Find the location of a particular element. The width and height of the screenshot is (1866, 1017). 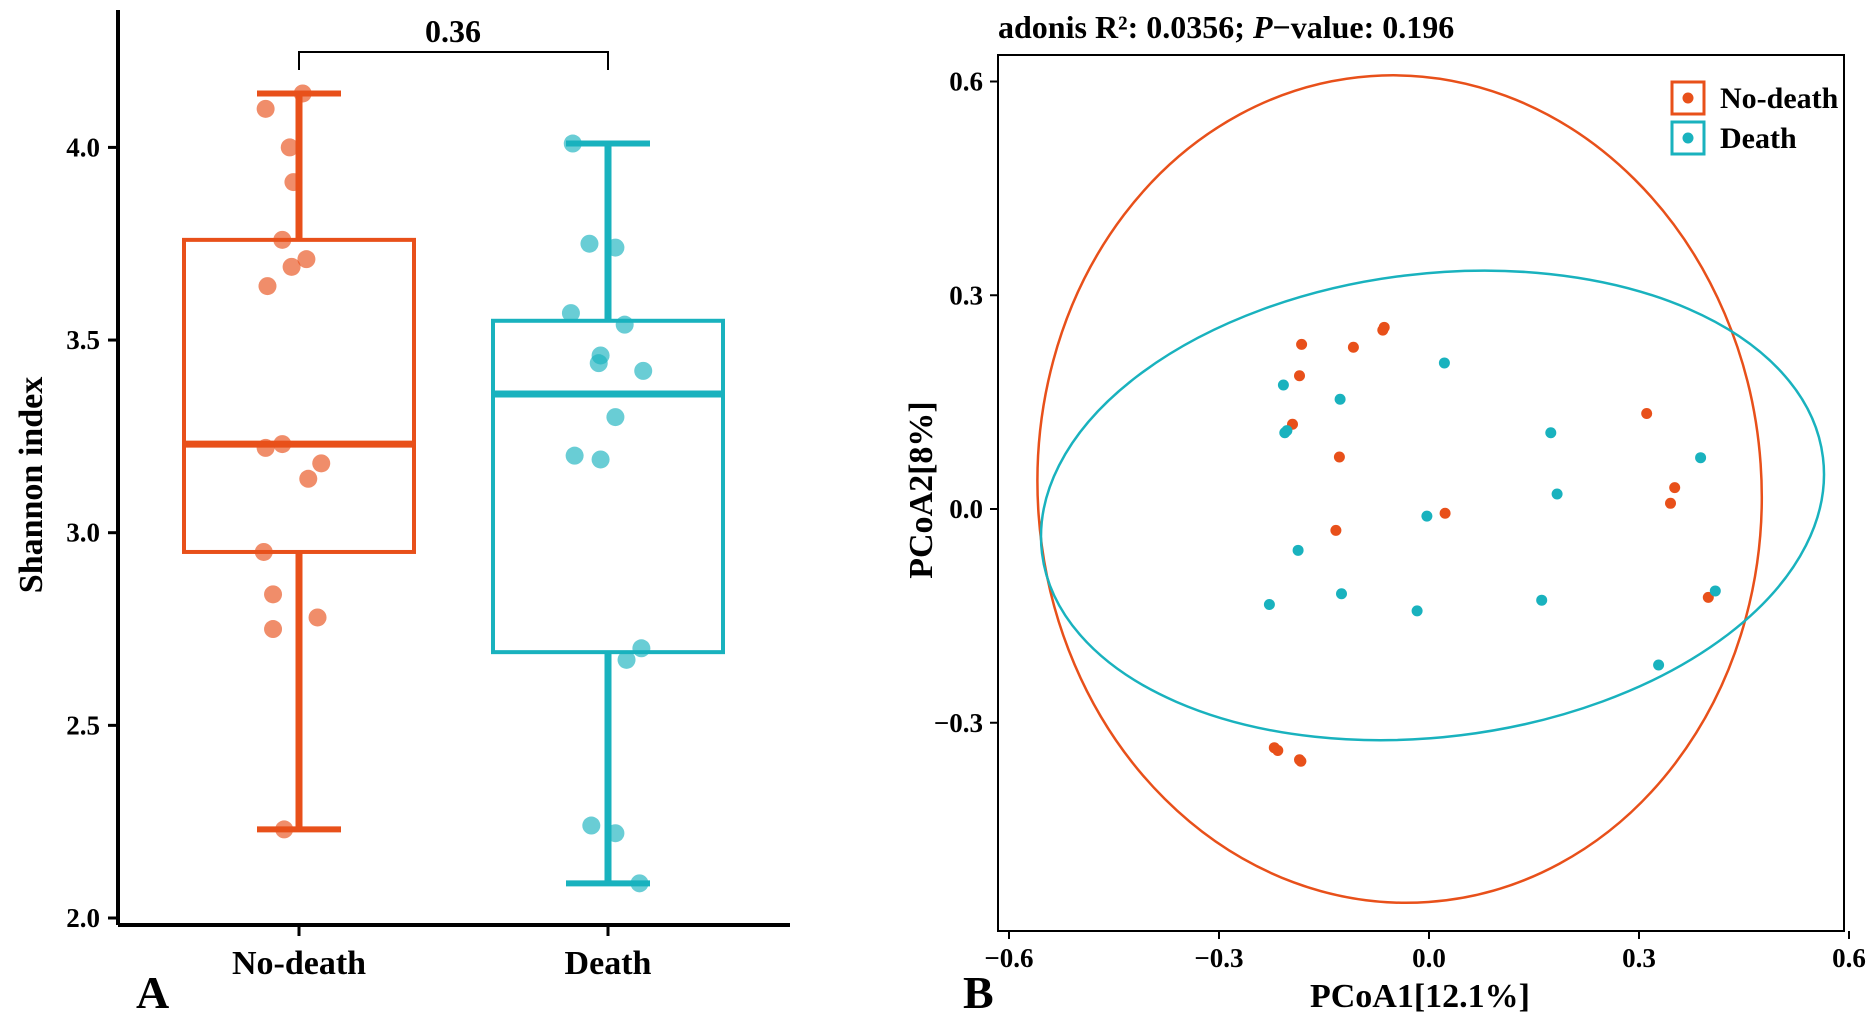

panel-a-y-tick-label: 2.5 is located at coordinates (83, 725).